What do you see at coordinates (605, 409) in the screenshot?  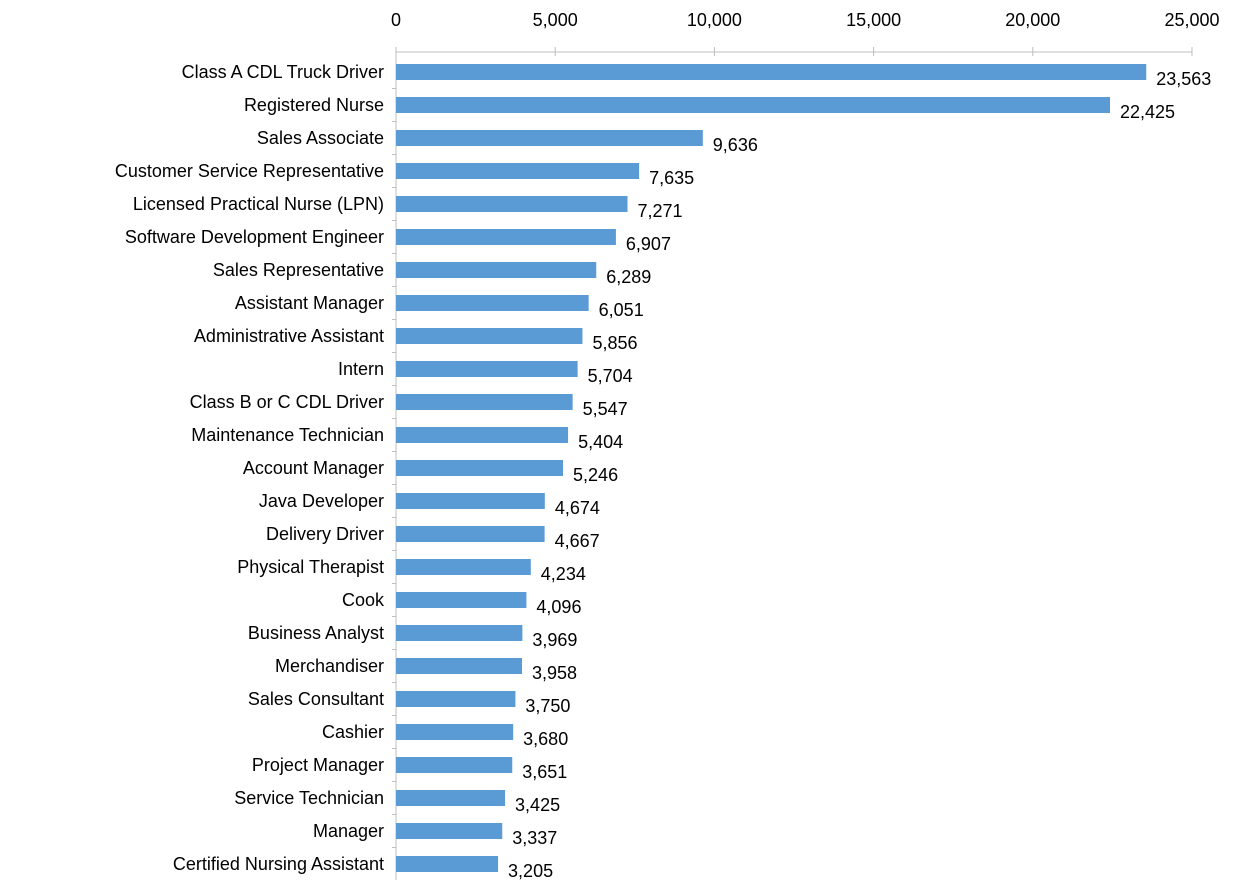 I see `value-label: 5,547` at bounding box center [605, 409].